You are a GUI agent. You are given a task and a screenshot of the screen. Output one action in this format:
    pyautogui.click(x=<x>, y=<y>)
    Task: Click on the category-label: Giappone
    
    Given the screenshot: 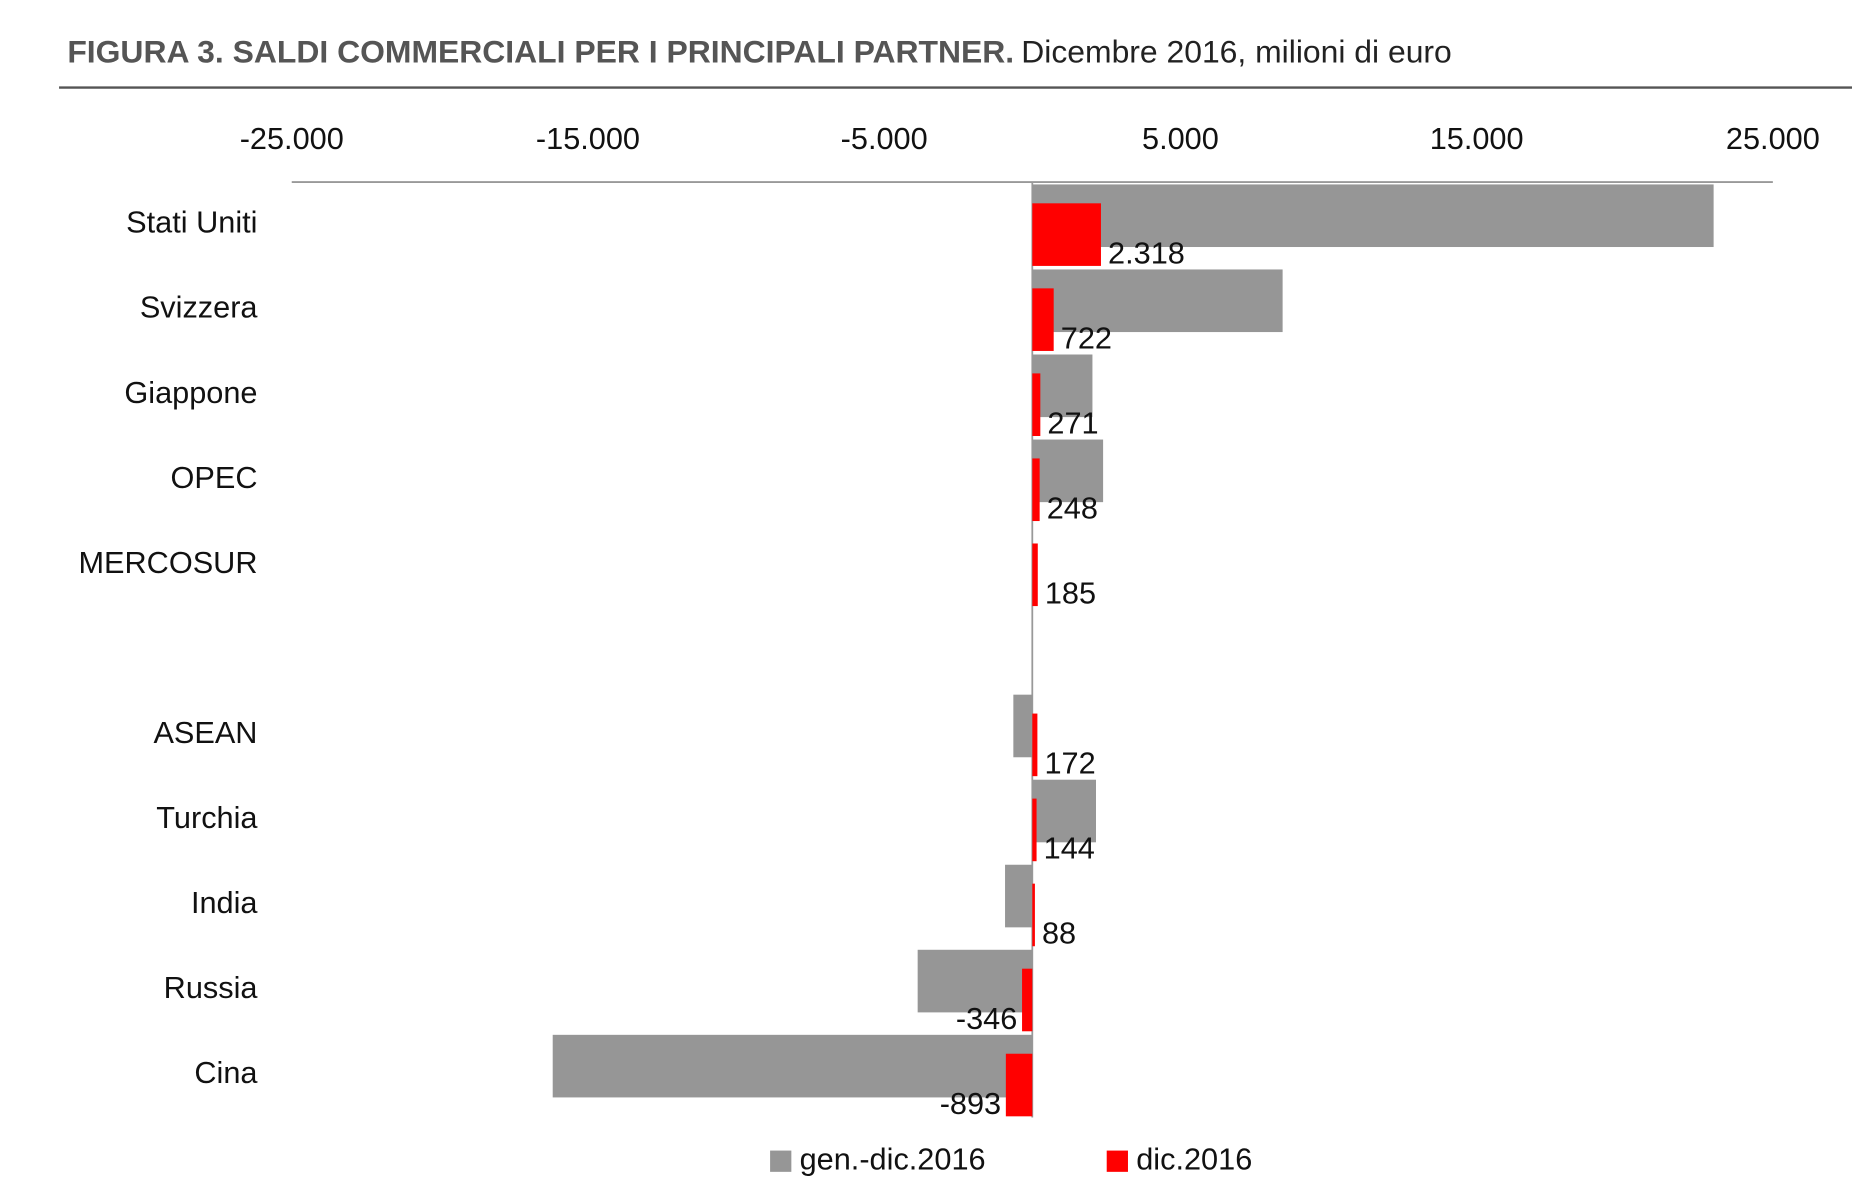 What is the action you would take?
    pyautogui.click(x=190, y=392)
    